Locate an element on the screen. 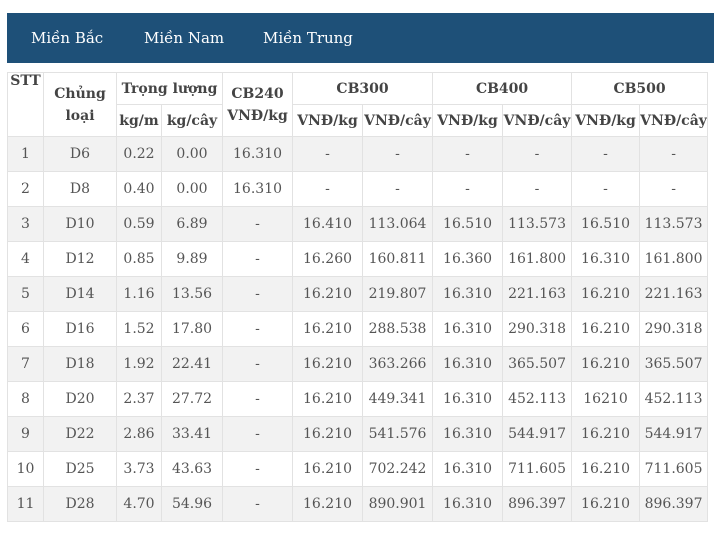  cell-kg-m: 1.52 is located at coordinates (139, 329).